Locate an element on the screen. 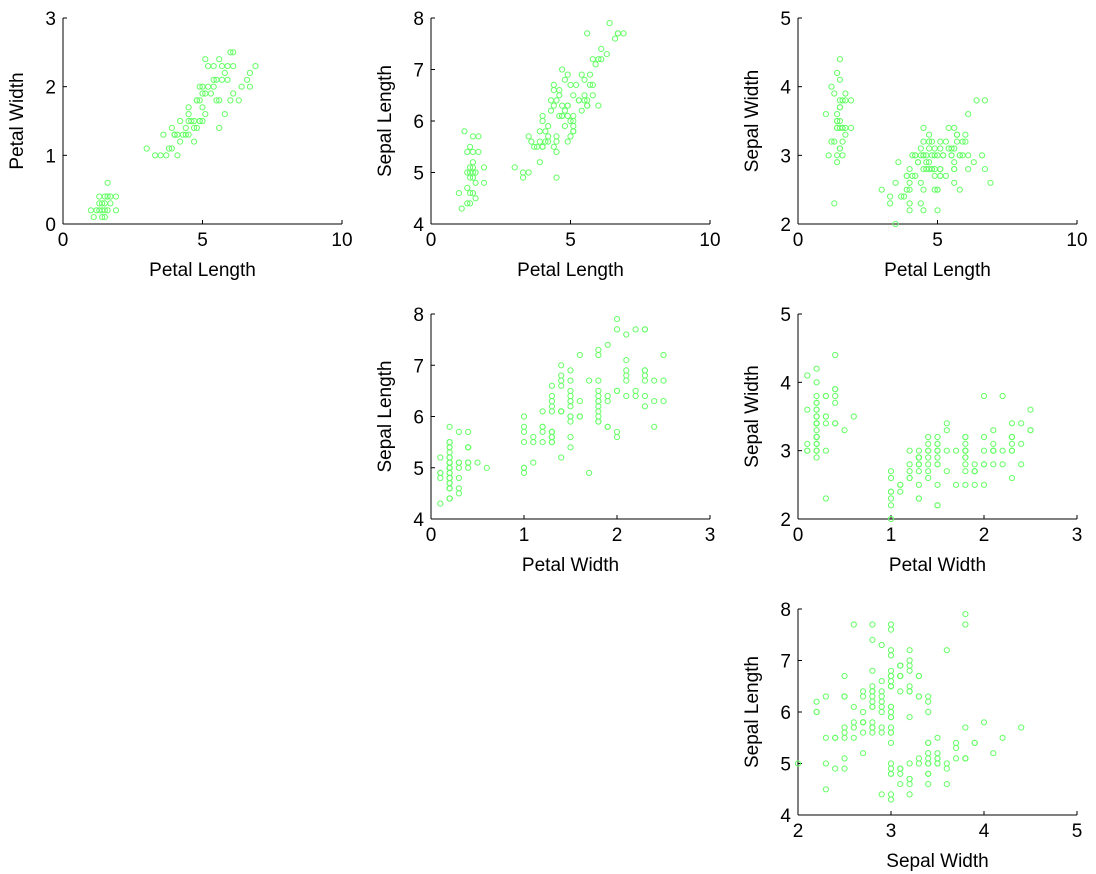 The image size is (1096, 874). x-tick-label: 5 is located at coordinates (570, 240).